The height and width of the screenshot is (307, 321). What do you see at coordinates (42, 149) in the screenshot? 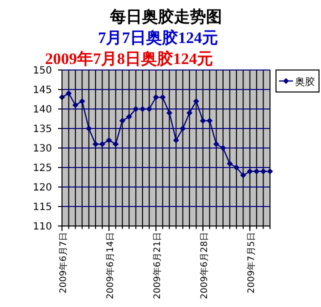
I see `y-tick-label: 130` at bounding box center [42, 149].